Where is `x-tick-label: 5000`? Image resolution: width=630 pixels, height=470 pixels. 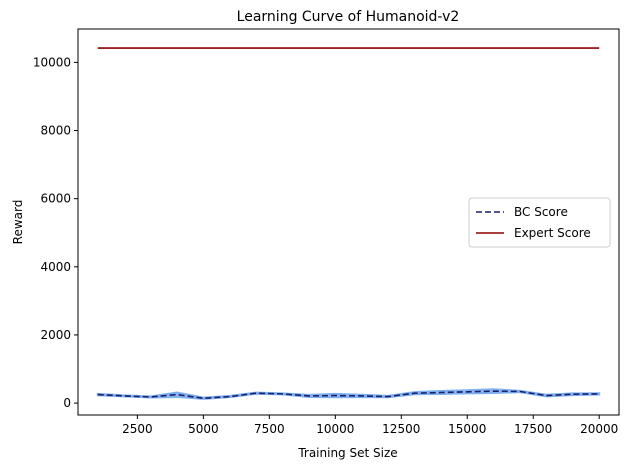
x-tick-label: 5000 is located at coordinates (203, 429).